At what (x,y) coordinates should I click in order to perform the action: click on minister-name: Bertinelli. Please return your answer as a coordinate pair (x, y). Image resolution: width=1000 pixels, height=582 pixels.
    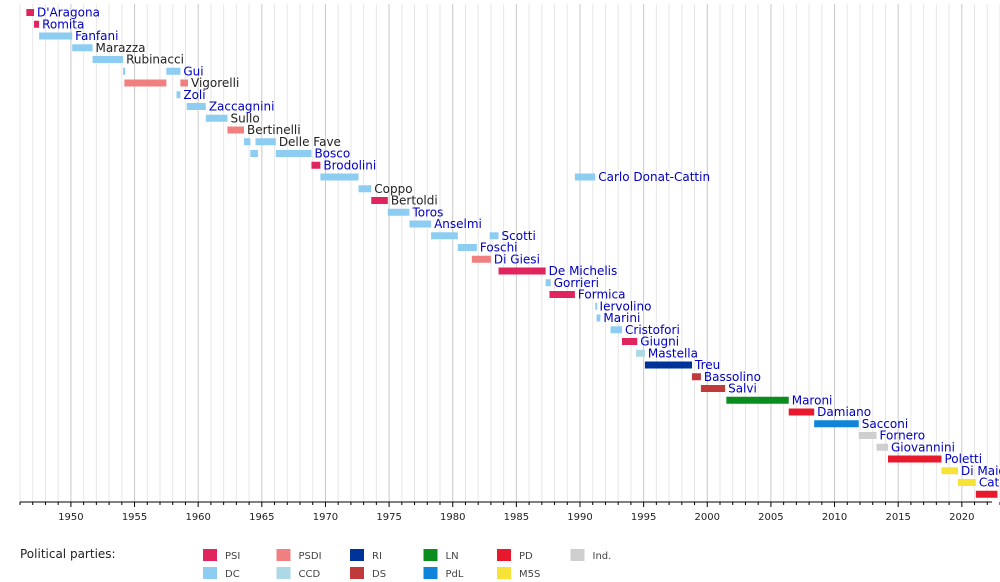
    Looking at the image, I should click on (274, 130).